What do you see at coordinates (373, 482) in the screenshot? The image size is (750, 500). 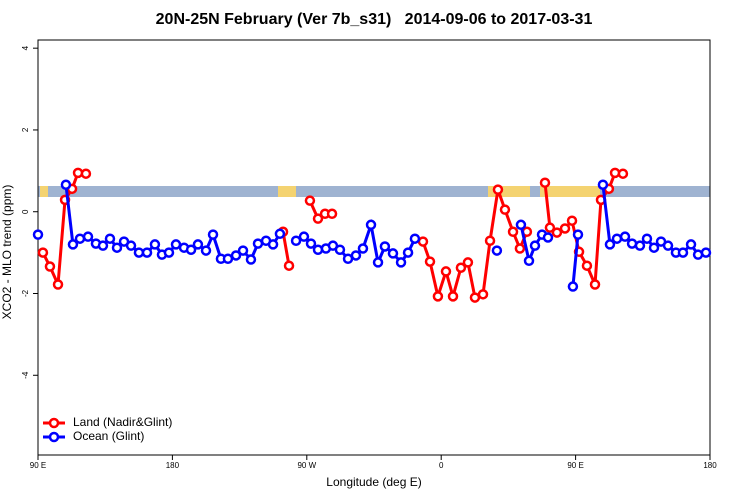 I see `x-axis-label: Longitude (deg E)` at bounding box center [373, 482].